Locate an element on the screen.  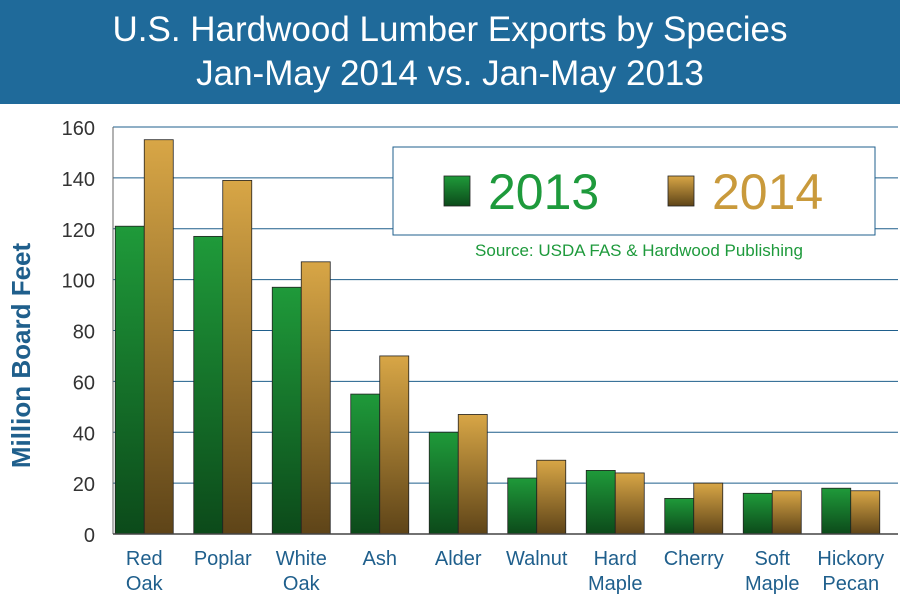
y-tick-label: 160 is located at coordinates (78, 129).